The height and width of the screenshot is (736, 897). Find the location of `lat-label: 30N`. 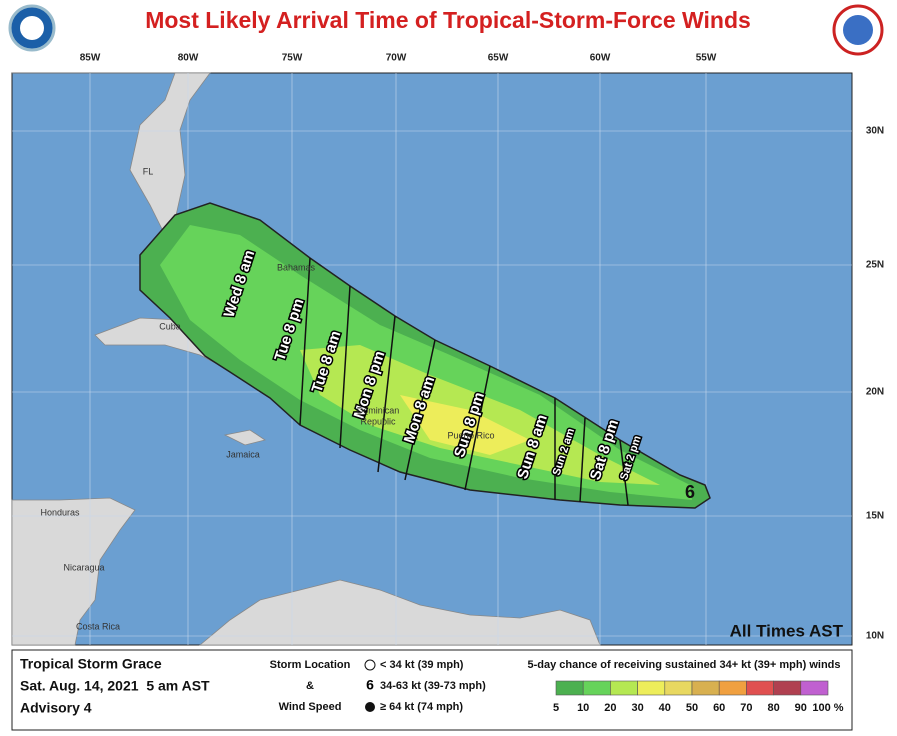

lat-label: 30N is located at coordinates (875, 131).